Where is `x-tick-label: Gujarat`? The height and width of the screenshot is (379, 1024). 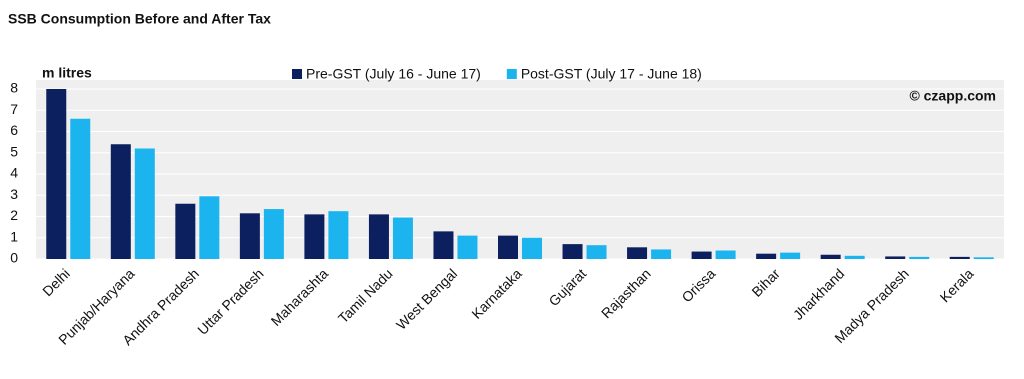
x-tick-label: Gujarat is located at coordinates (567, 287).